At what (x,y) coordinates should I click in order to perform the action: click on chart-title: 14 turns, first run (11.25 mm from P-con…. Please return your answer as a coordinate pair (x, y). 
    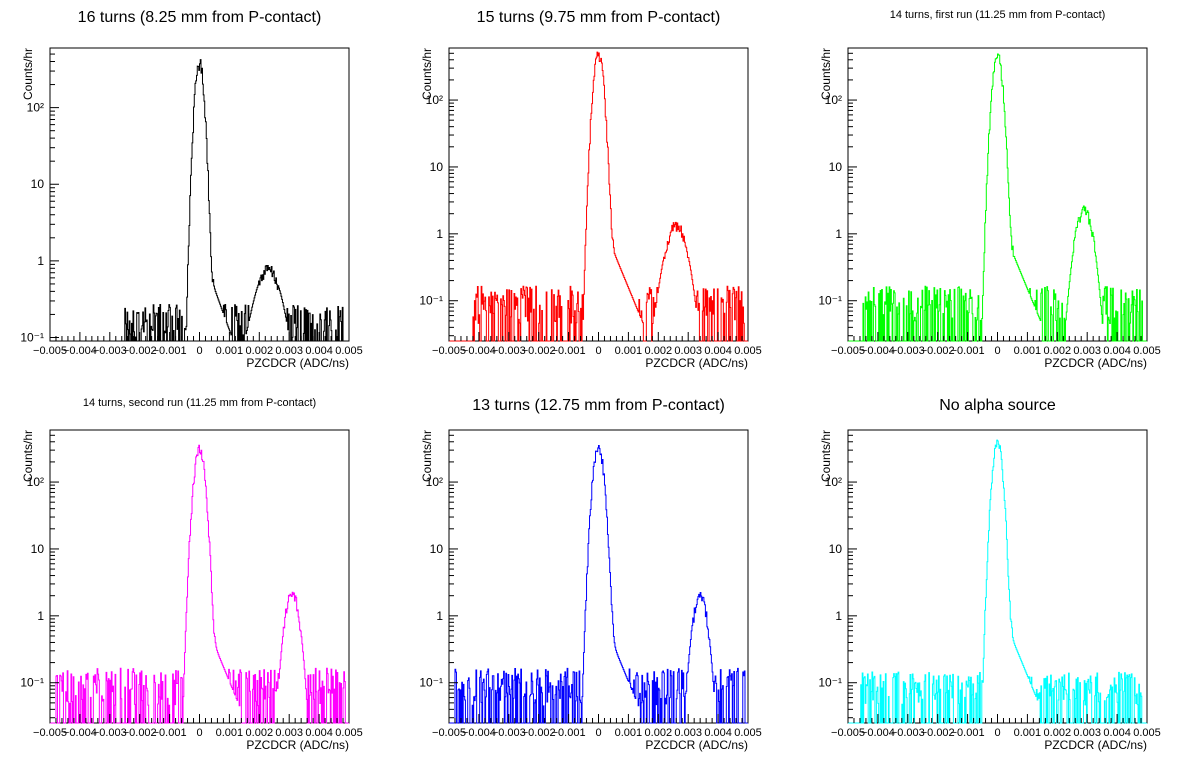
    Looking at the image, I should click on (998, 15).